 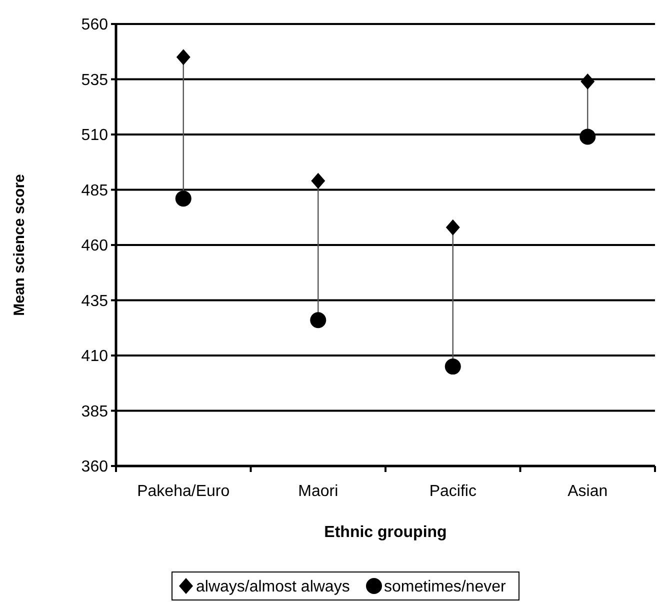 What do you see at coordinates (94, 191) in the screenshot?
I see `y-tick-label: 485` at bounding box center [94, 191].